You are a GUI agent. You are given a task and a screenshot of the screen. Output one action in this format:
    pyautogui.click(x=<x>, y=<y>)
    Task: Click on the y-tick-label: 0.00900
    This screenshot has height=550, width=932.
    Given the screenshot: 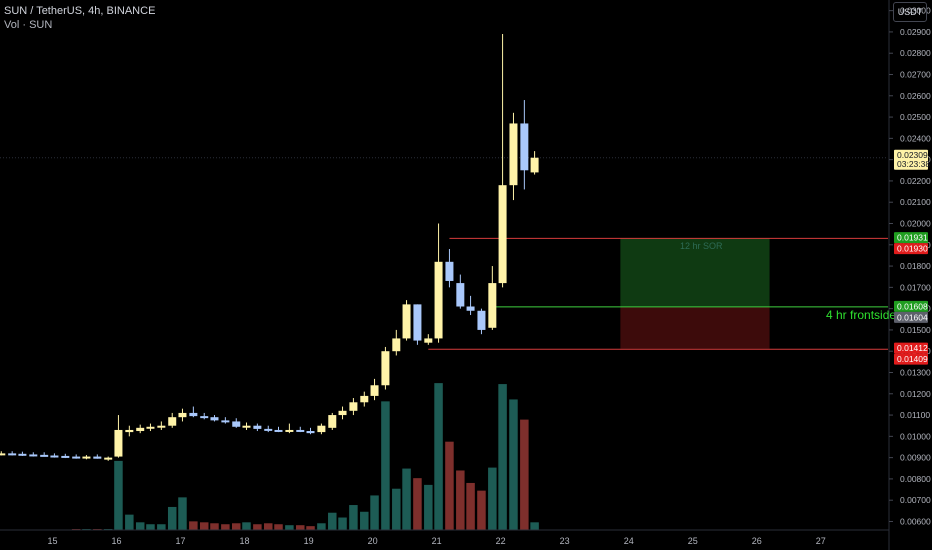 What is the action you would take?
    pyautogui.click(x=915, y=458)
    